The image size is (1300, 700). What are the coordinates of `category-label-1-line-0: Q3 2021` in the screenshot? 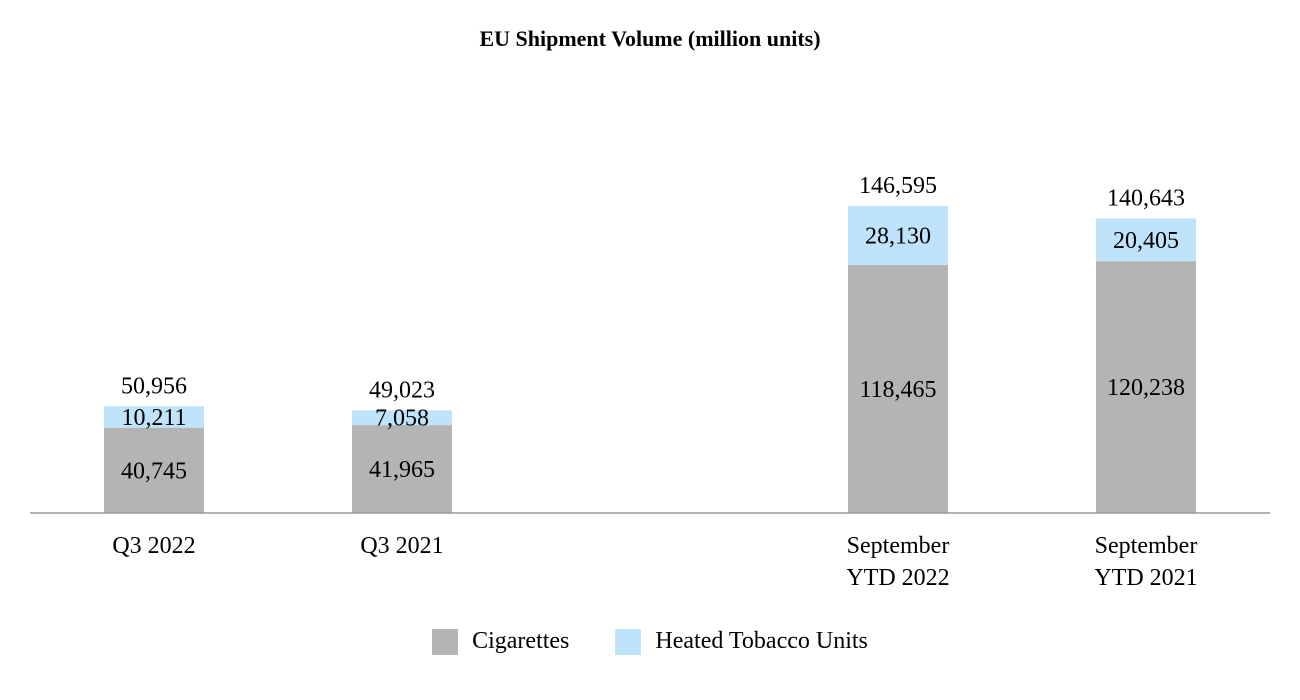 It's located at (401, 546).